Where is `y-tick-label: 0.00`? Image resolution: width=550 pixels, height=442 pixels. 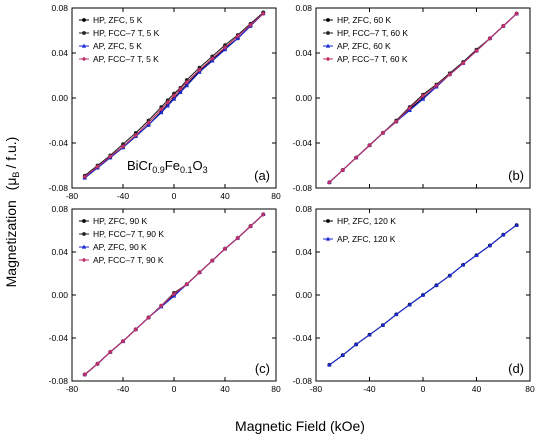 y-tick-label: 0.00 is located at coordinates (303, 98).